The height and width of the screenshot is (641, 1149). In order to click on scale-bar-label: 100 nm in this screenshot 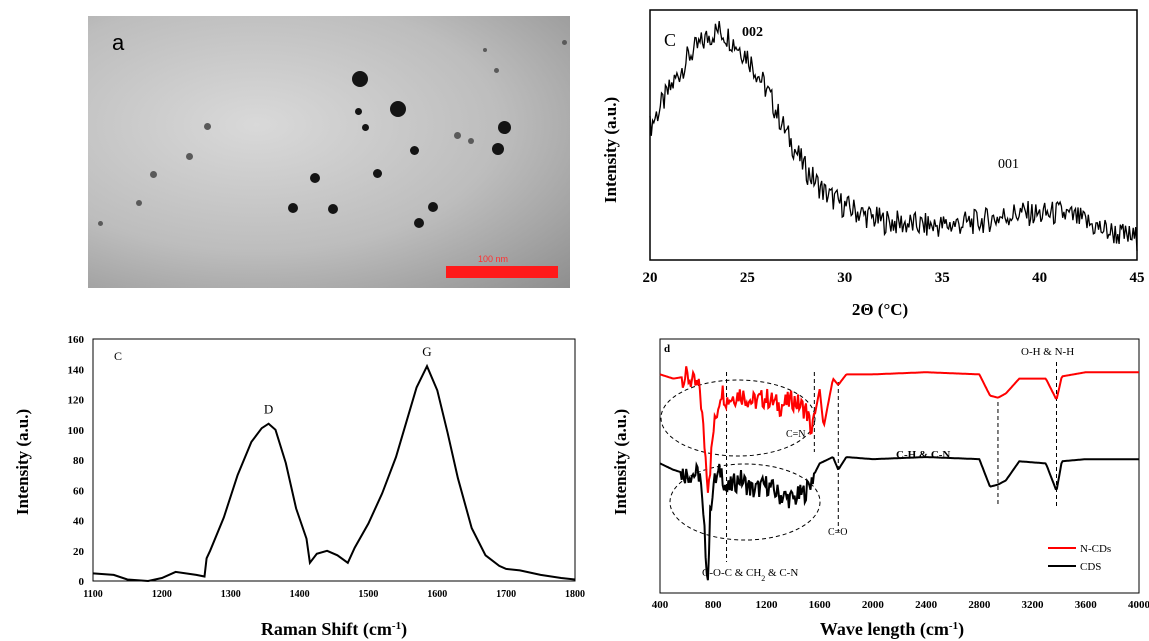, I will do `click(493, 259)`.